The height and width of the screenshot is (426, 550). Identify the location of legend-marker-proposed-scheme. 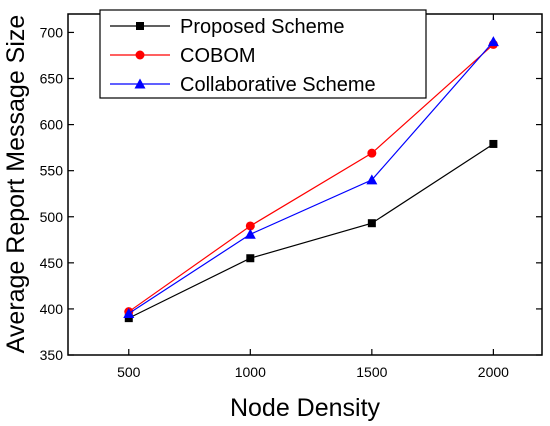
(140, 26).